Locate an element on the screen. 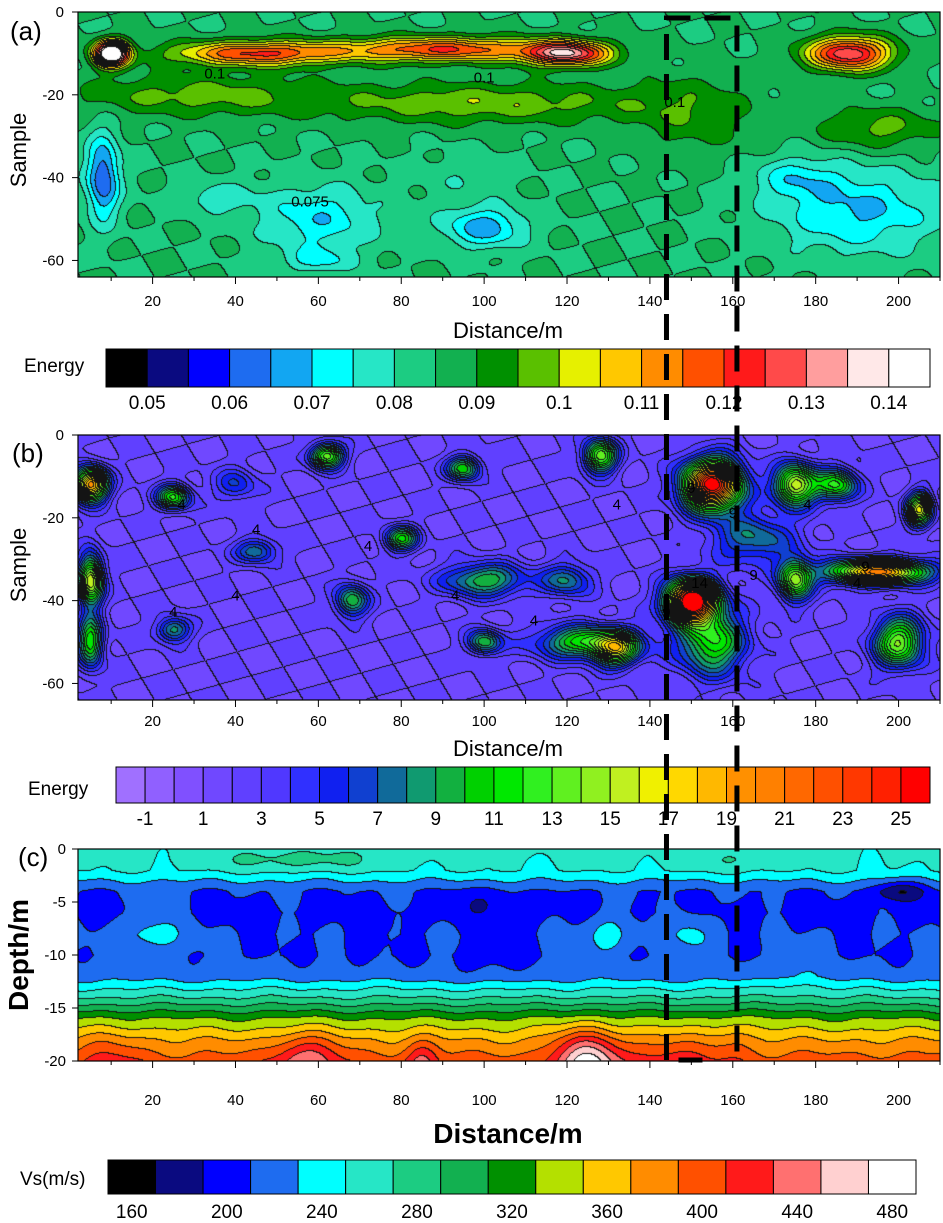 This screenshot has width=943, height=1223. panel-b-x-tick-label: 120 is located at coordinates (567, 721).